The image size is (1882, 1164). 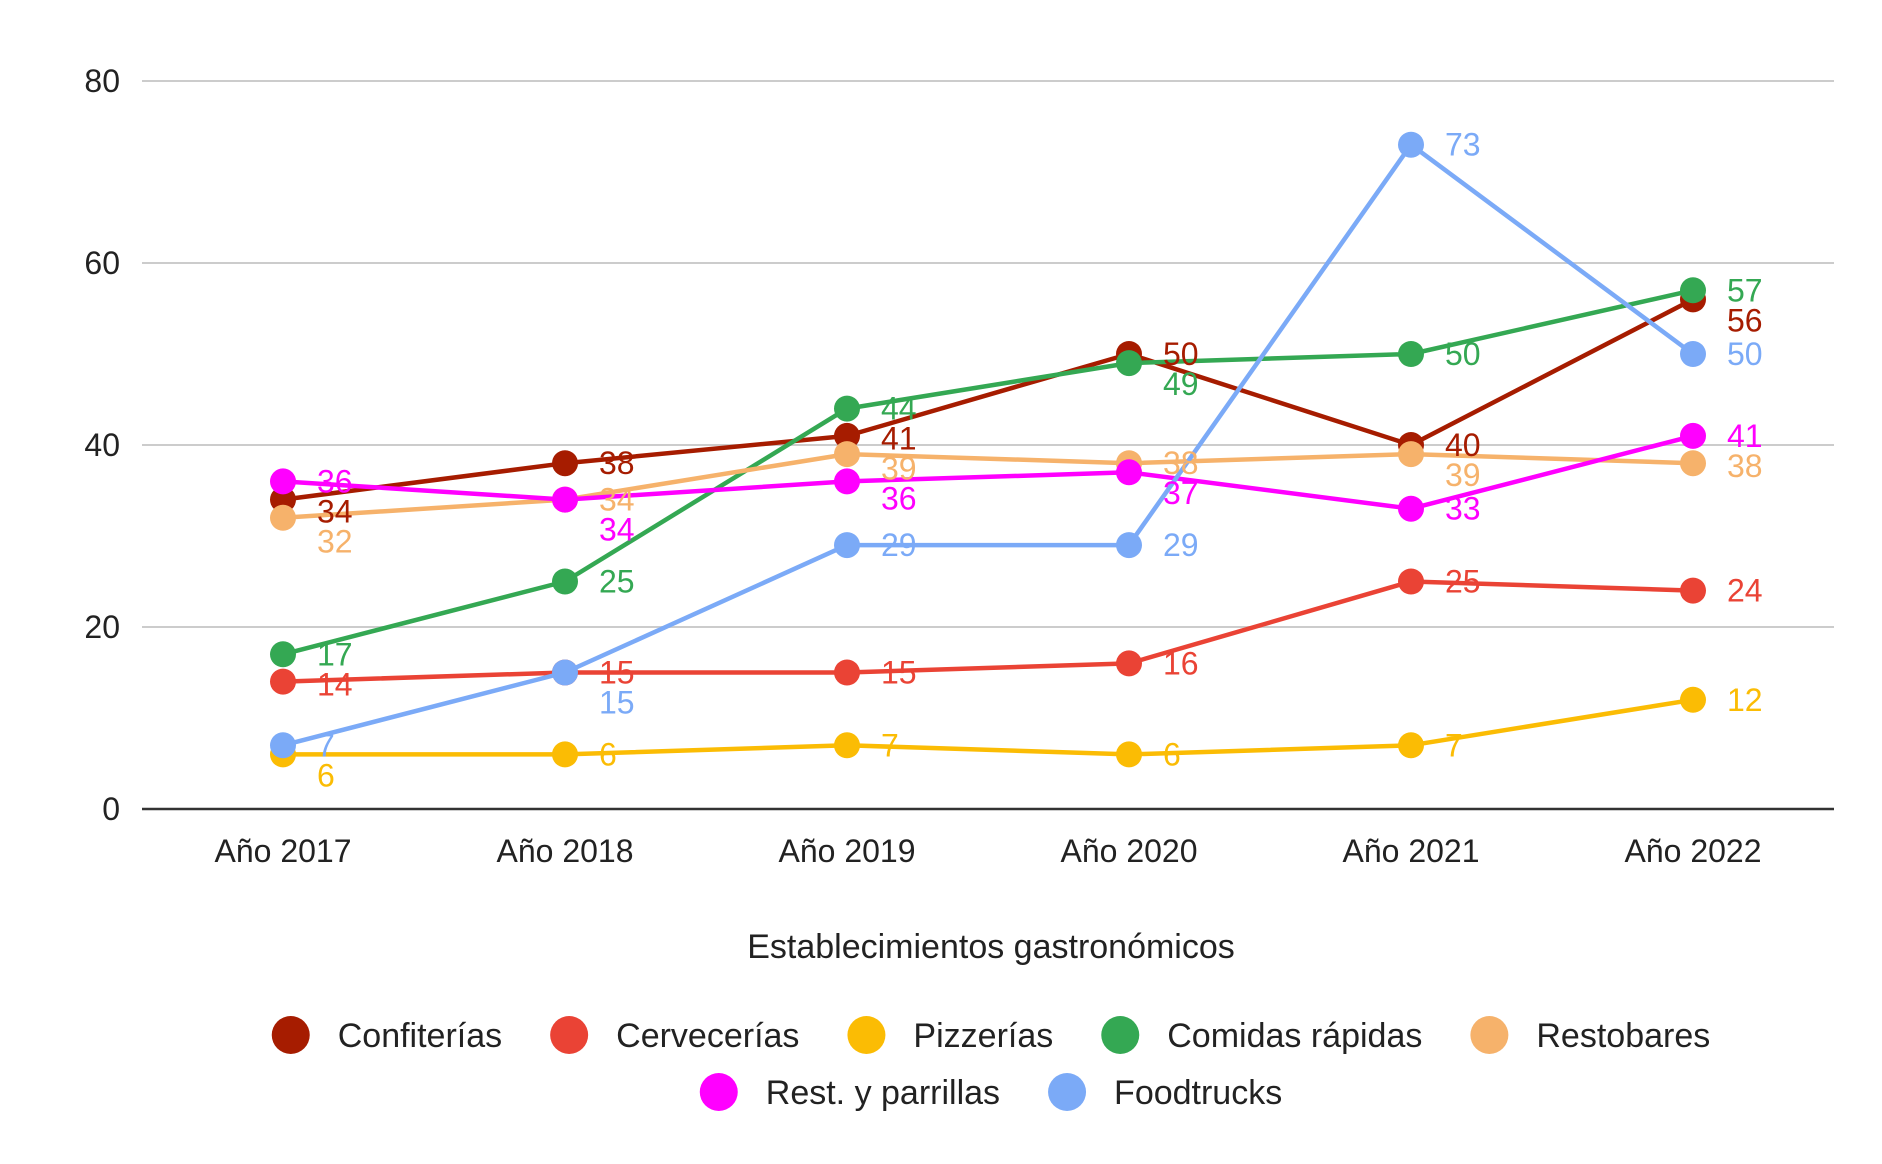 What do you see at coordinates (1294, 1036) in the screenshot?
I see `legend-label: Comidas rápidas` at bounding box center [1294, 1036].